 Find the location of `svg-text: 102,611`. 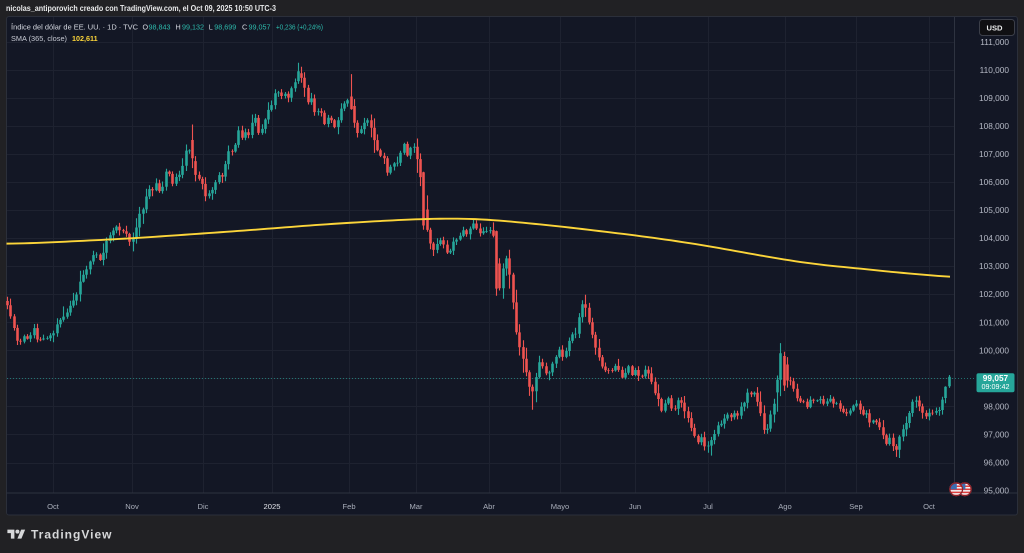

svg-text: 102,611 is located at coordinates (85, 38).